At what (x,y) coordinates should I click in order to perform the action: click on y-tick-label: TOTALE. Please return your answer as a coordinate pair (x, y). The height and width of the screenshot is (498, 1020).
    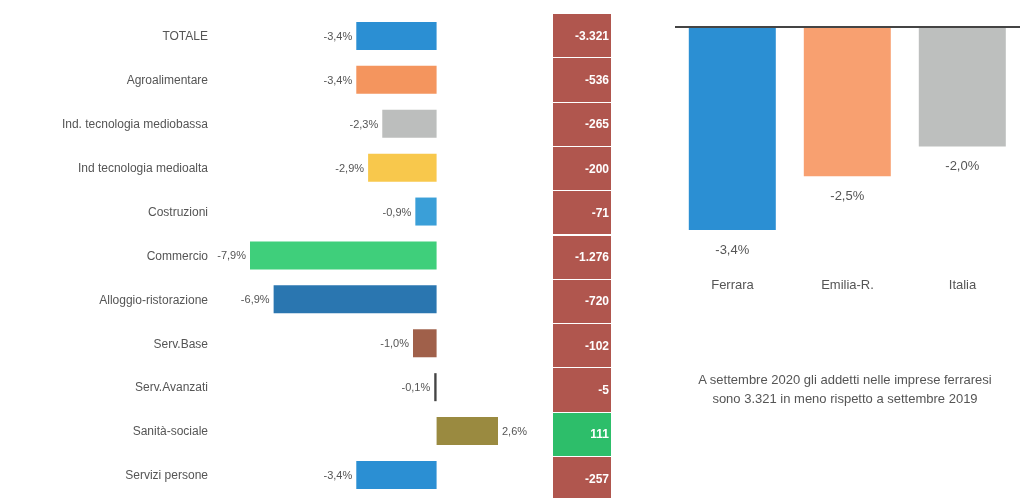
    Looking at the image, I should click on (185, 36).